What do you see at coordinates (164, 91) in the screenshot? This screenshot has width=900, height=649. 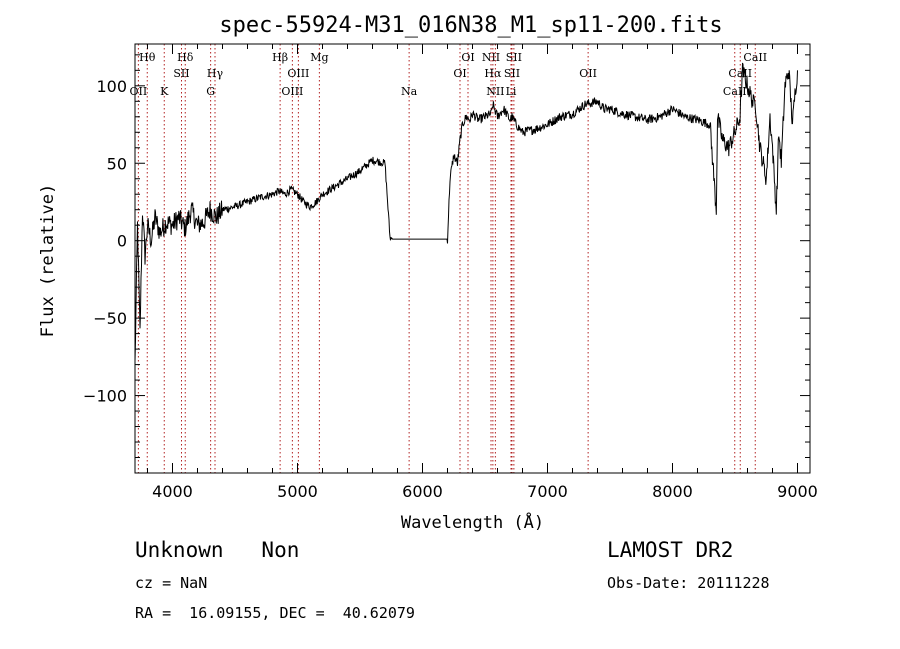 I see `spectral-line-label: K` at bounding box center [164, 91].